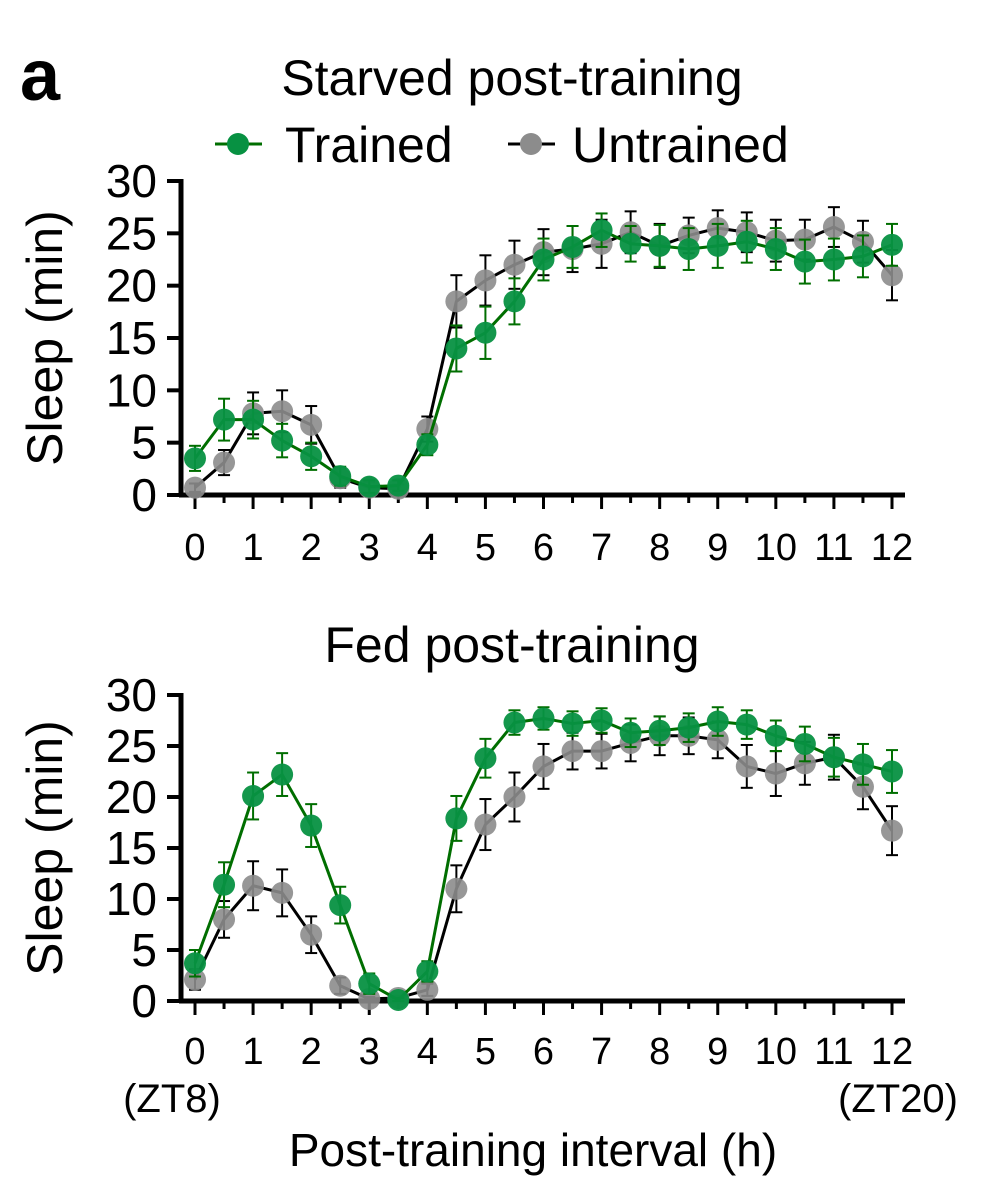  Describe the element at coordinates (833, 1052) in the screenshot. I see `bottom-x-tick-label: 11` at that location.